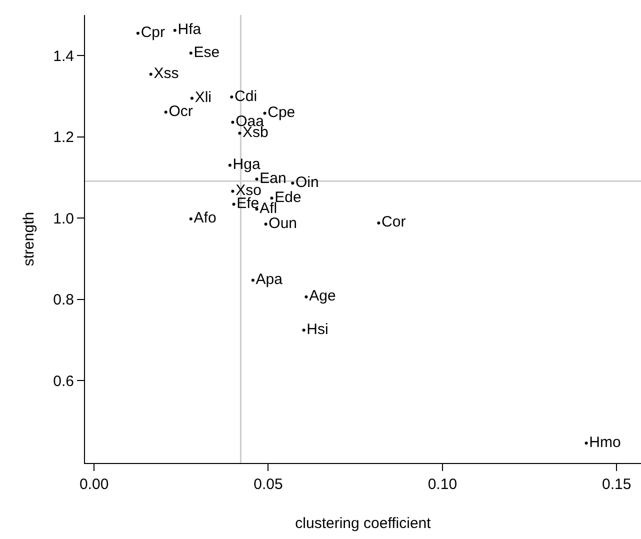  What do you see at coordinates (317, 329) in the screenshot?
I see `series-label: Hsi` at bounding box center [317, 329].